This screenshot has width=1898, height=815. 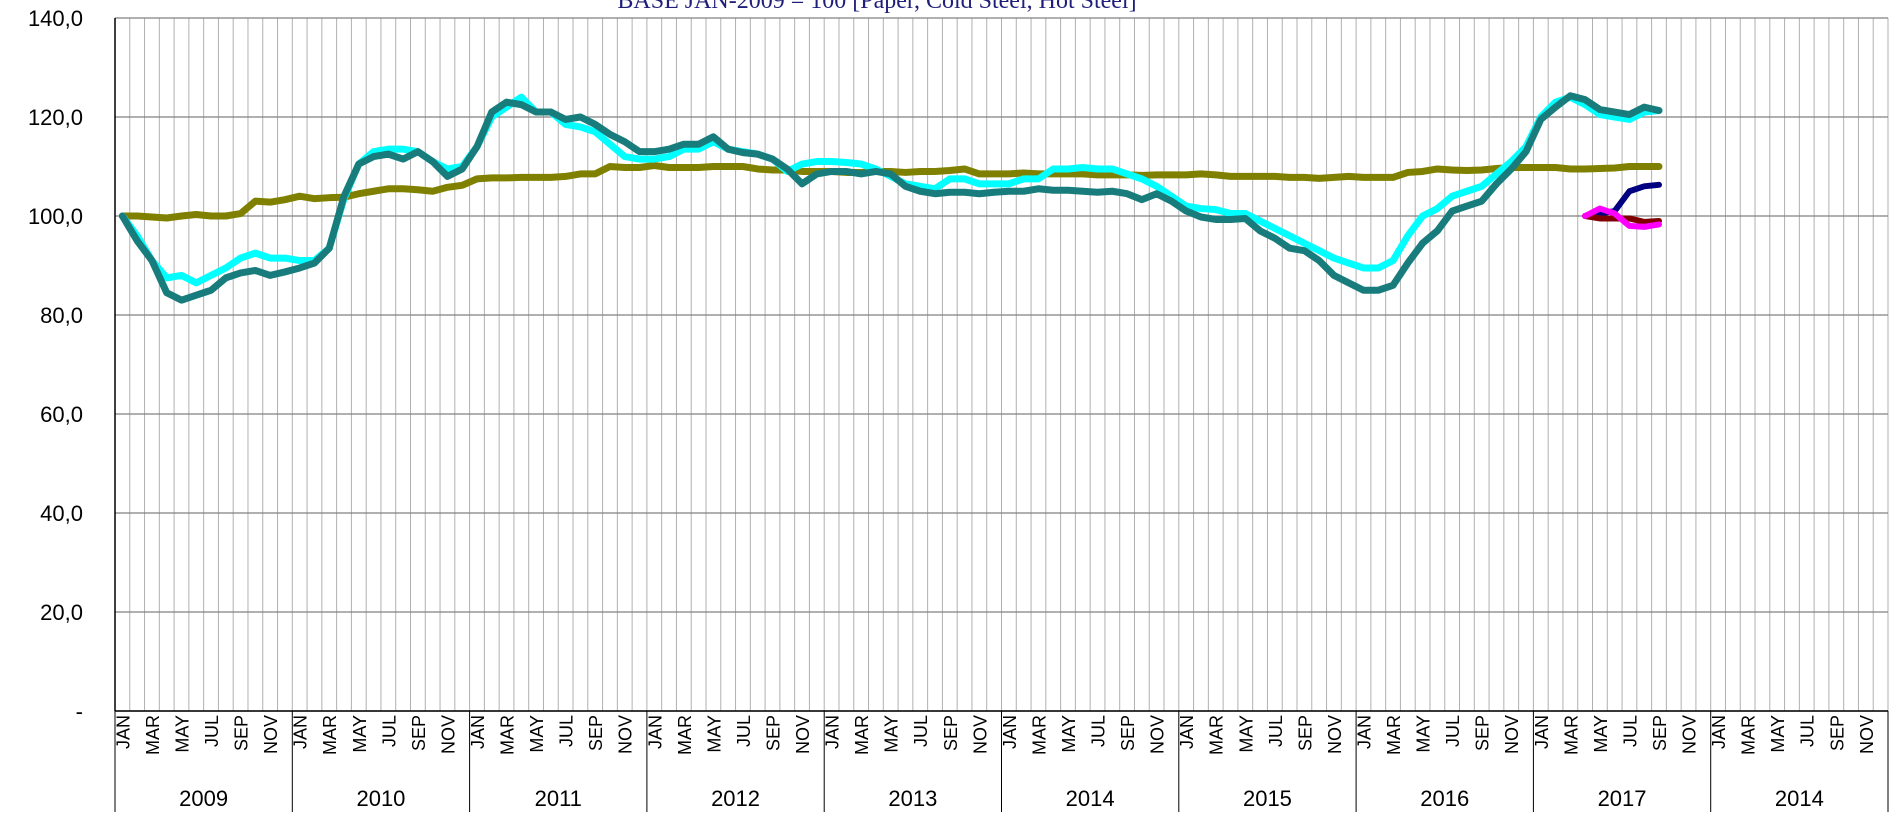 I want to click on year-label: 2010, so click(x=380, y=798).